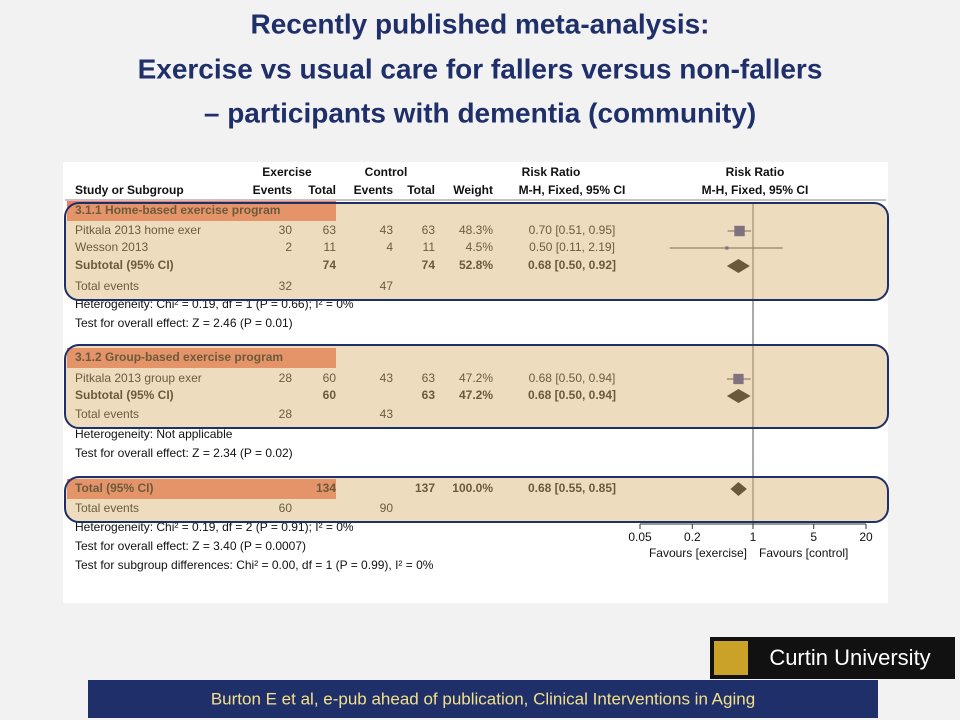  What do you see at coordinates (731, 658) in the screenshot?
I see `logo-shield` at bounding box center [731, 658].